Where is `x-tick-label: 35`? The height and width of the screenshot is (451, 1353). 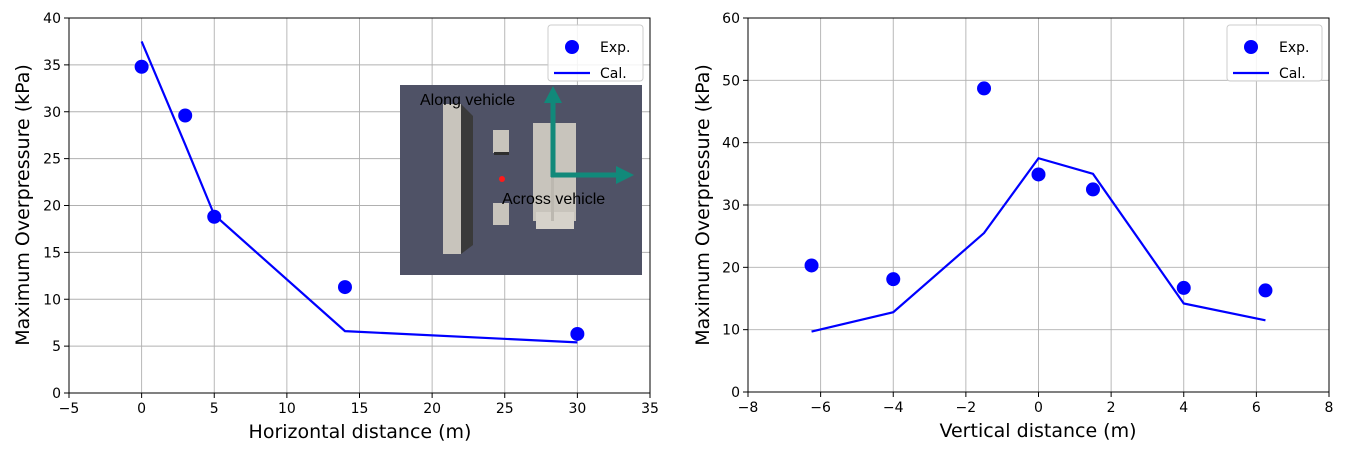 x-tick-label: 35 is located at coordinates (650, 409).